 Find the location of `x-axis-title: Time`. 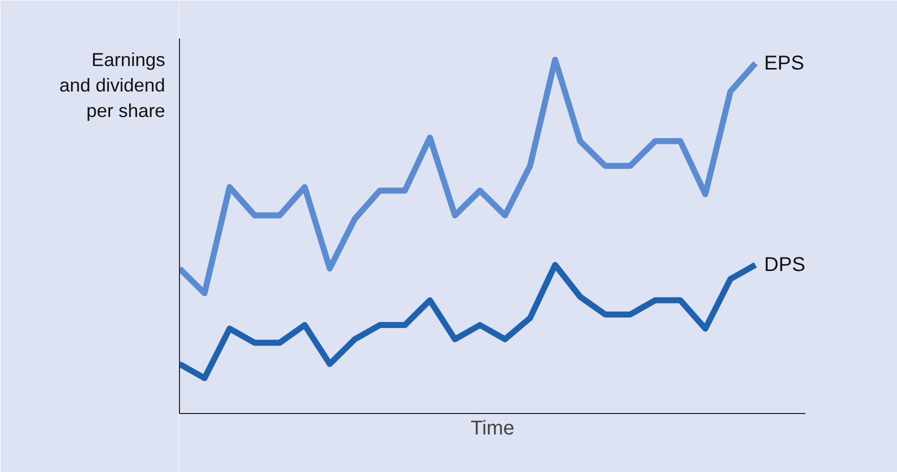

x-axis-title: Time is located at coordinates (492, 429).